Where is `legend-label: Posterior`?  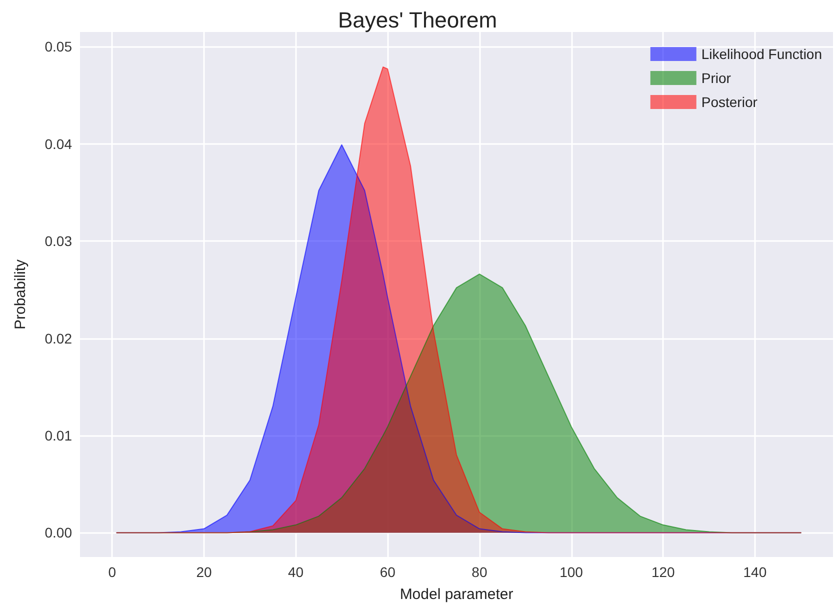 legend-label: Posterior is located at coordinates (729, 102).